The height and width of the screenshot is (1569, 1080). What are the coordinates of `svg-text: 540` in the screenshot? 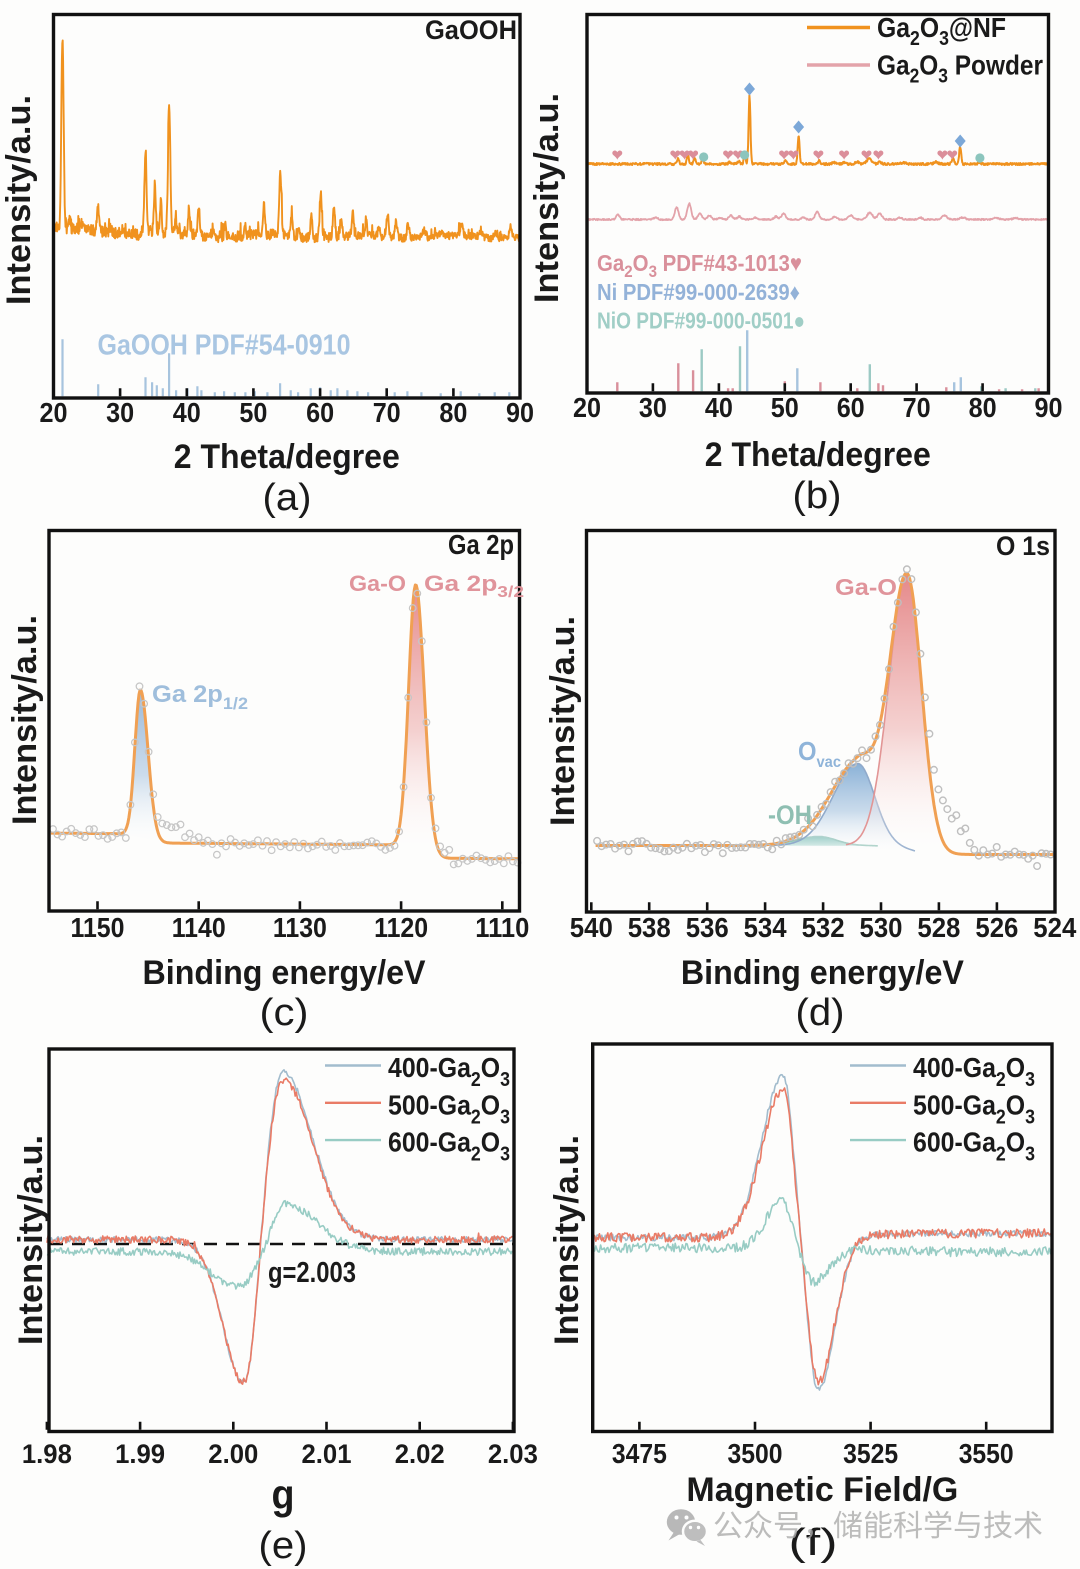 It's located at (591, 927).